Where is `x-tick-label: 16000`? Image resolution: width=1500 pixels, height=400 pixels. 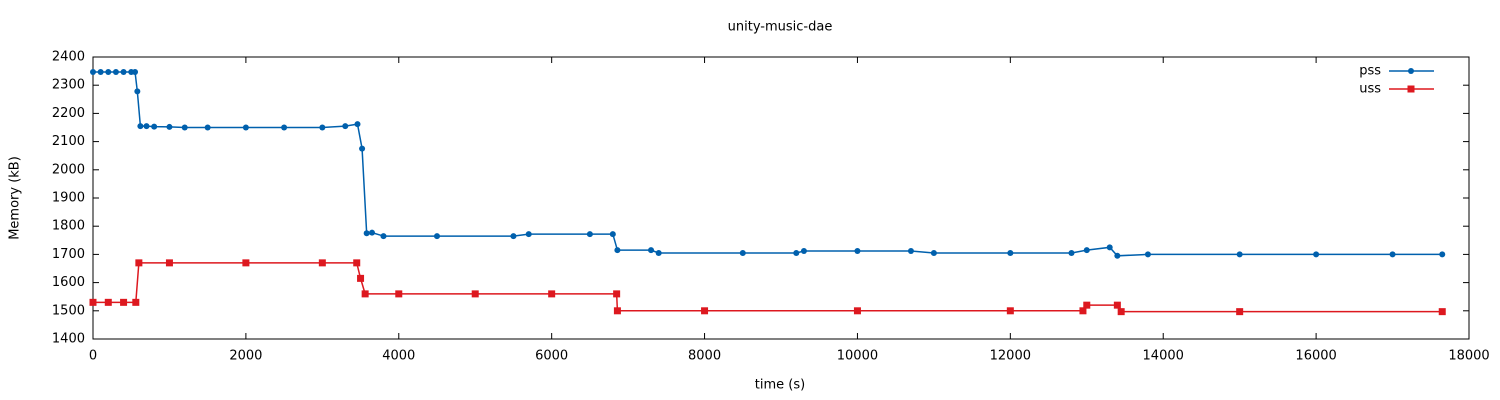
x-tick-label: 16000 is located at coordinates (1315, 356).